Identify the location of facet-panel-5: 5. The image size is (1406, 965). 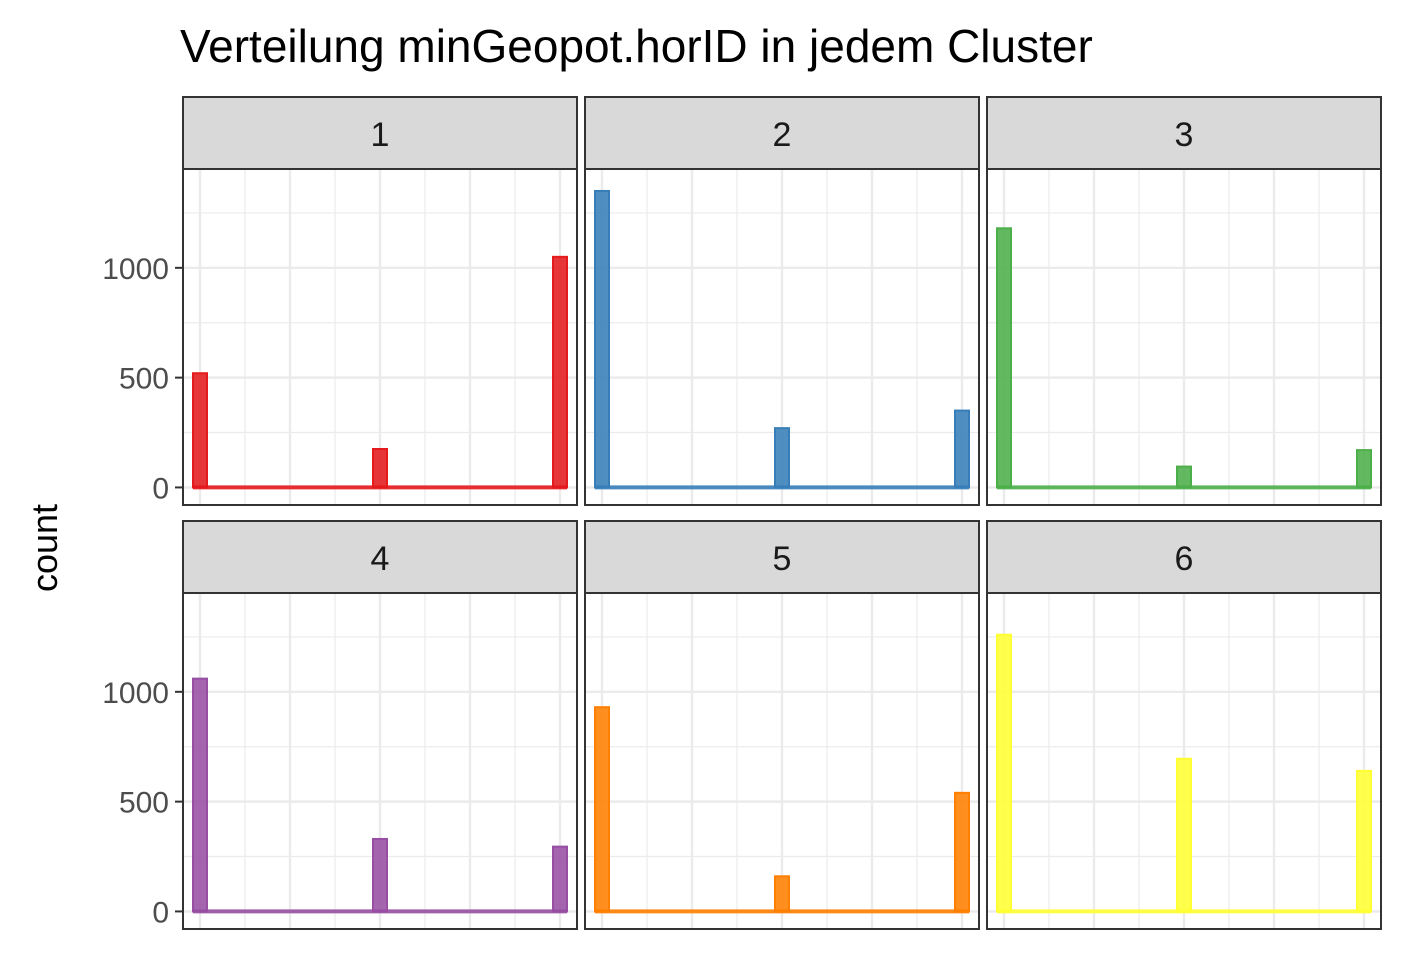
(782, 725).